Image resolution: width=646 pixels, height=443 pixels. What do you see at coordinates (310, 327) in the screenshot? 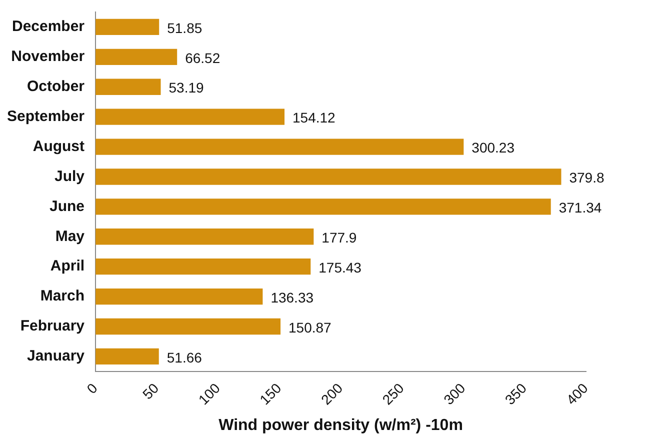
I see `data-label: 150.87` at bounding box center [310, 327].